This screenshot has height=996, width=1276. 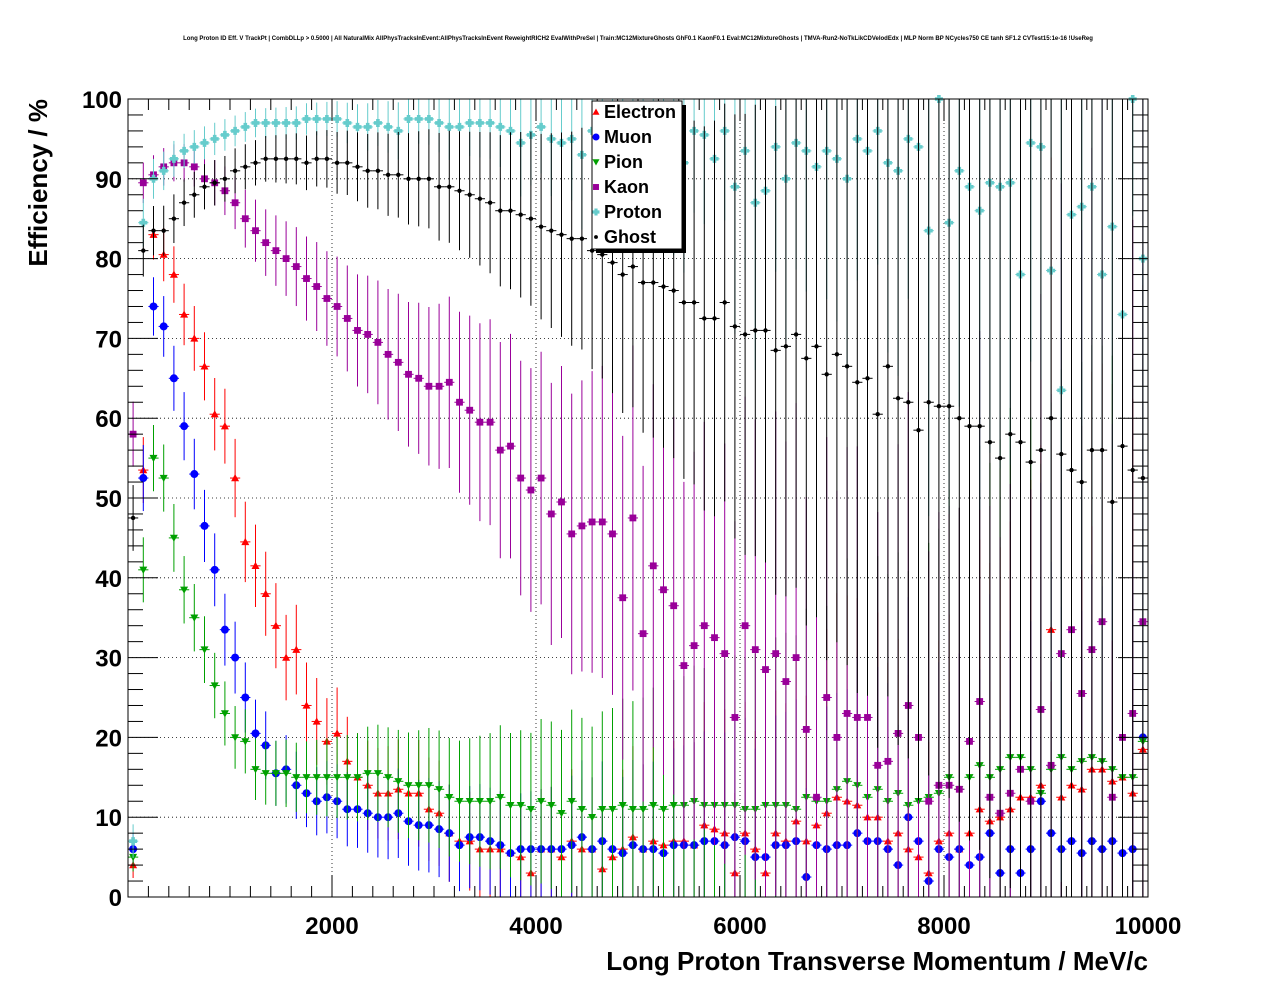 What do you see at coordinates (943, 926) in the screenshot?
I see `x-tick-label: 8000` at bounding box center [943, 926].